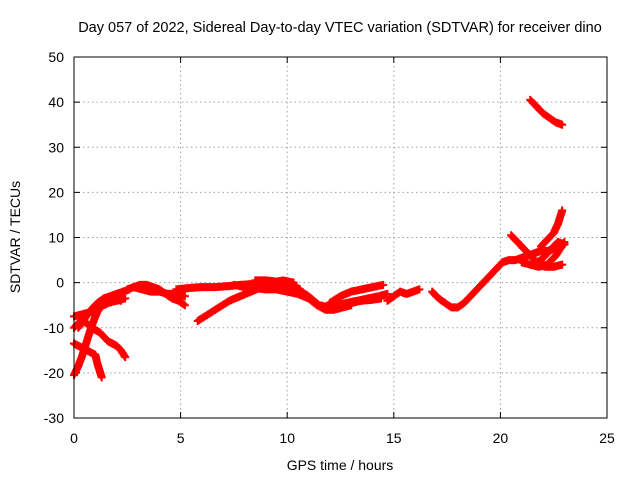  Describe the element at coordinates (56, 238) in the screenshot. I see `y-tick-label: 10` at that location.